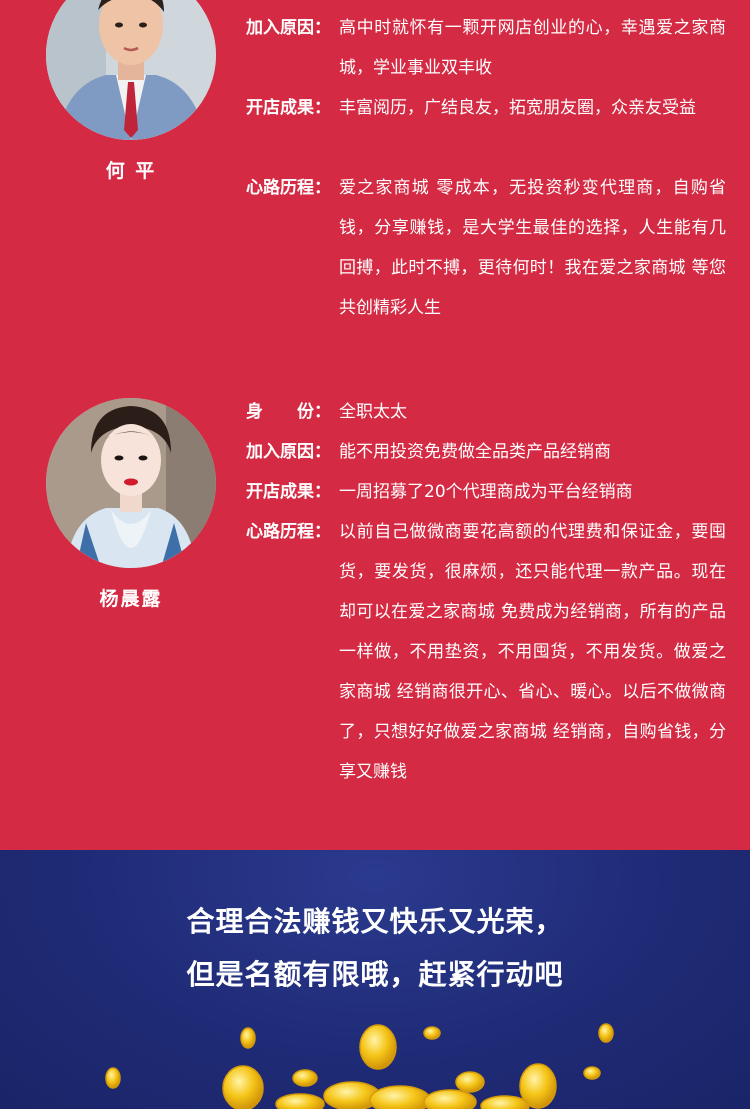 The height and width of the screenshot is (1109, 750). I want to click on gold-coins-icon, so click(359, 1066).